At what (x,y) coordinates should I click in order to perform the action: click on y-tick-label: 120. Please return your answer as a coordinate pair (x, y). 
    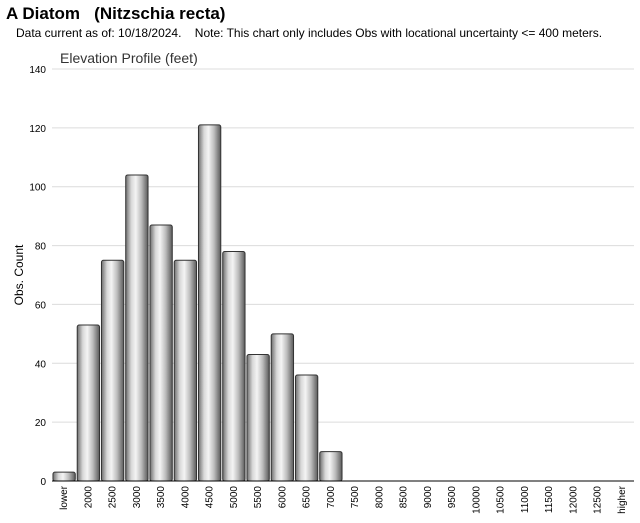
    Looking at the image, I should click on (37, 129).